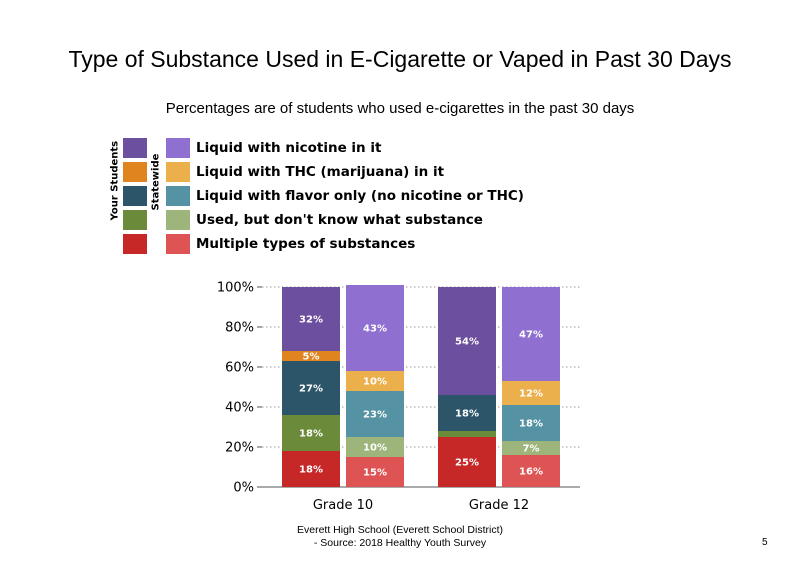  I want to click on data-label: 43%, so click(375, 329).